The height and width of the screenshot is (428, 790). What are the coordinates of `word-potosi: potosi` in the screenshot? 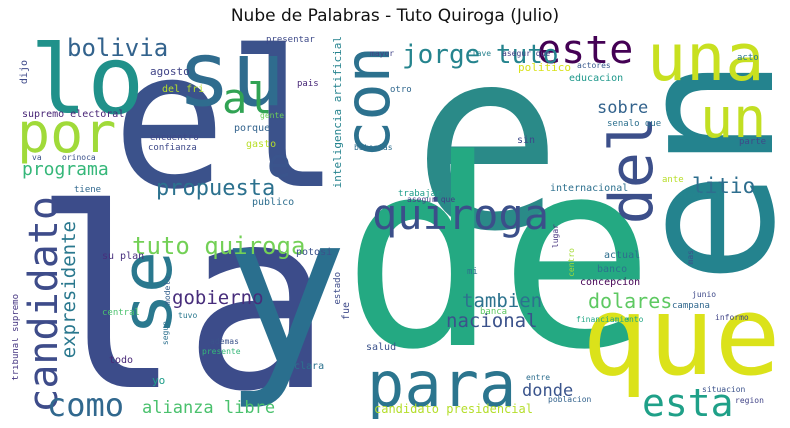 It's located at (314, 252).